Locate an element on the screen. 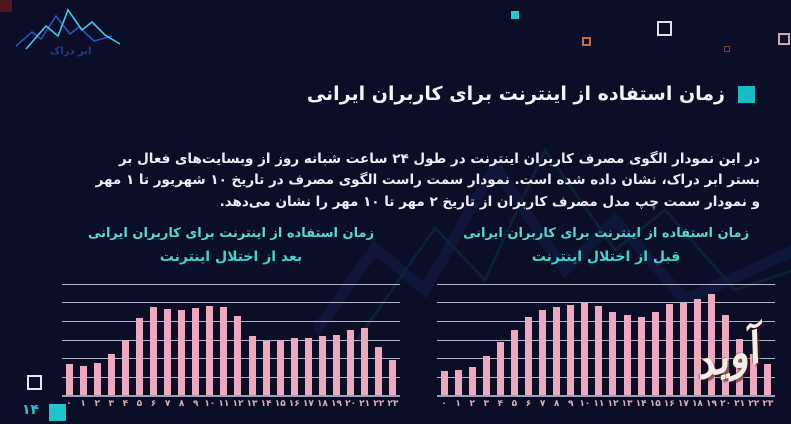 This screenshot has height=424, width=791. mountain-logo-icon is located at coordinates (68, 29).